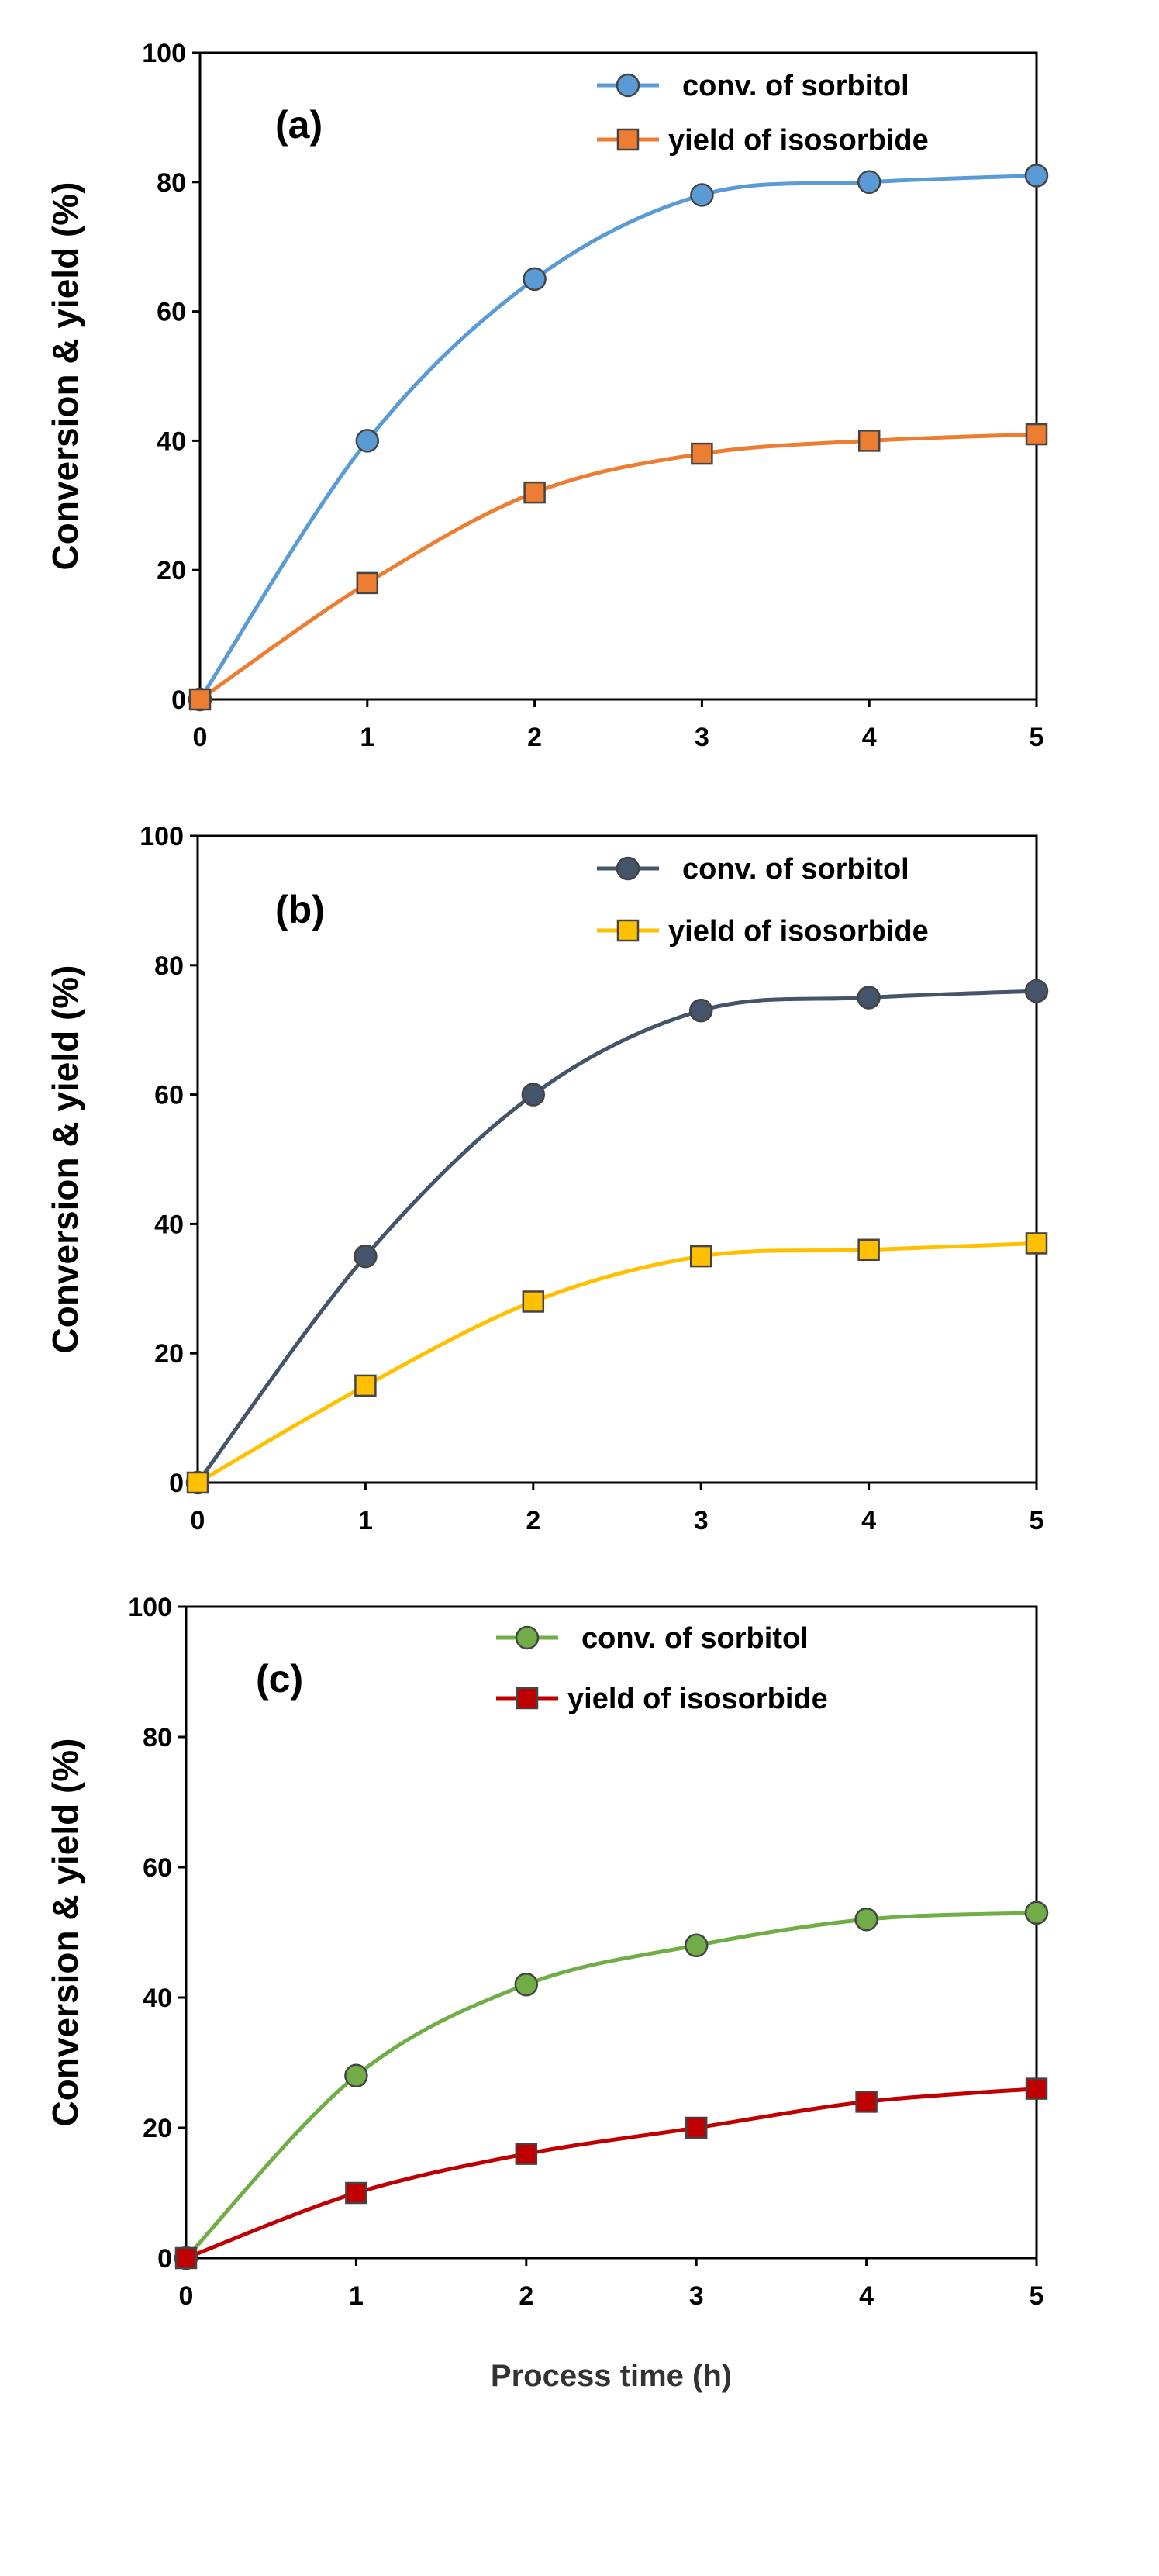  Describe the element at coordinates (279, 1679) in the screenshot. I see `panel-label: (c)` at that location.